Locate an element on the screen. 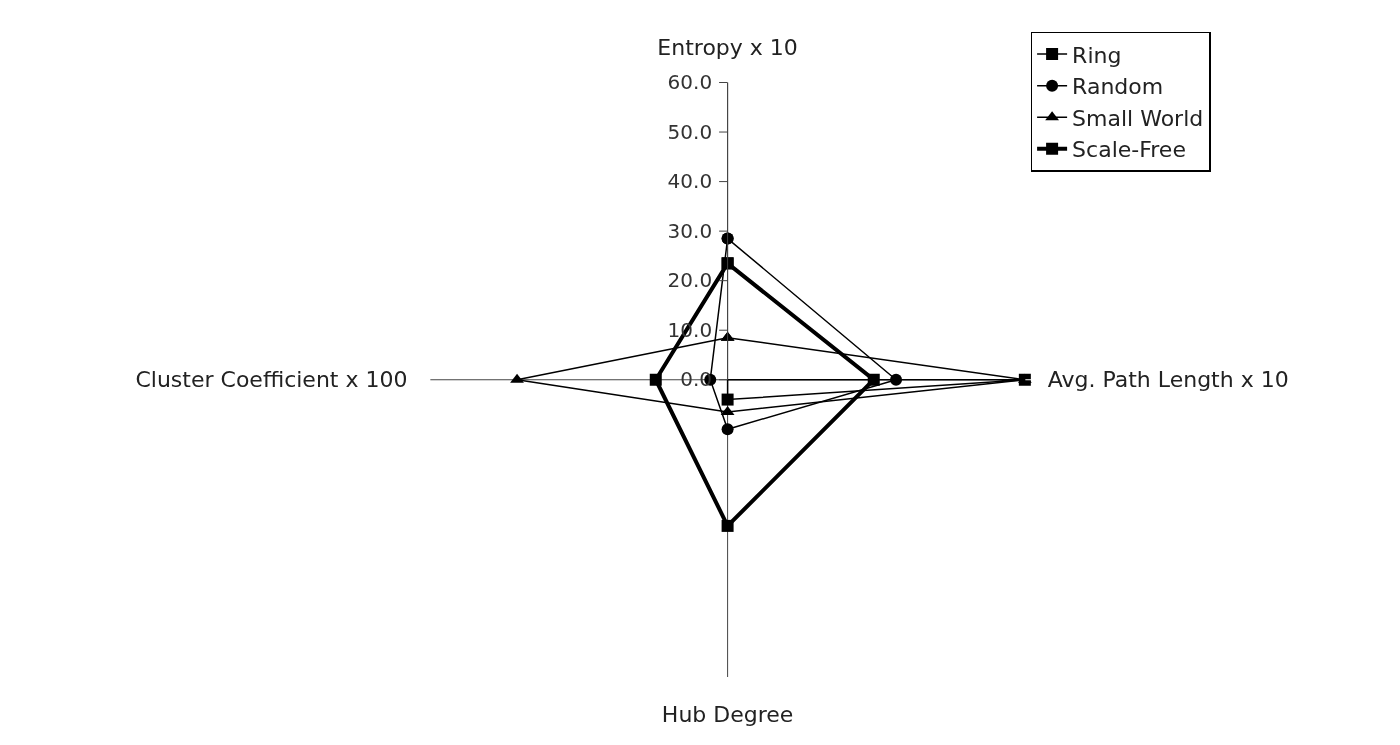  legend-label: Small World is located at coordinates (1138, 118).